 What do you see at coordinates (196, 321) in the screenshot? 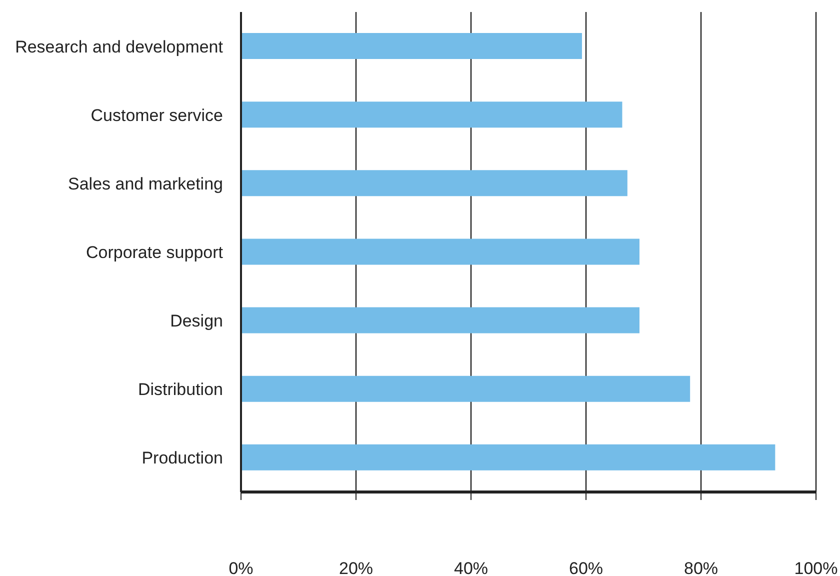
I see `y-tick-label: Design` at bounding box center [196, 321].